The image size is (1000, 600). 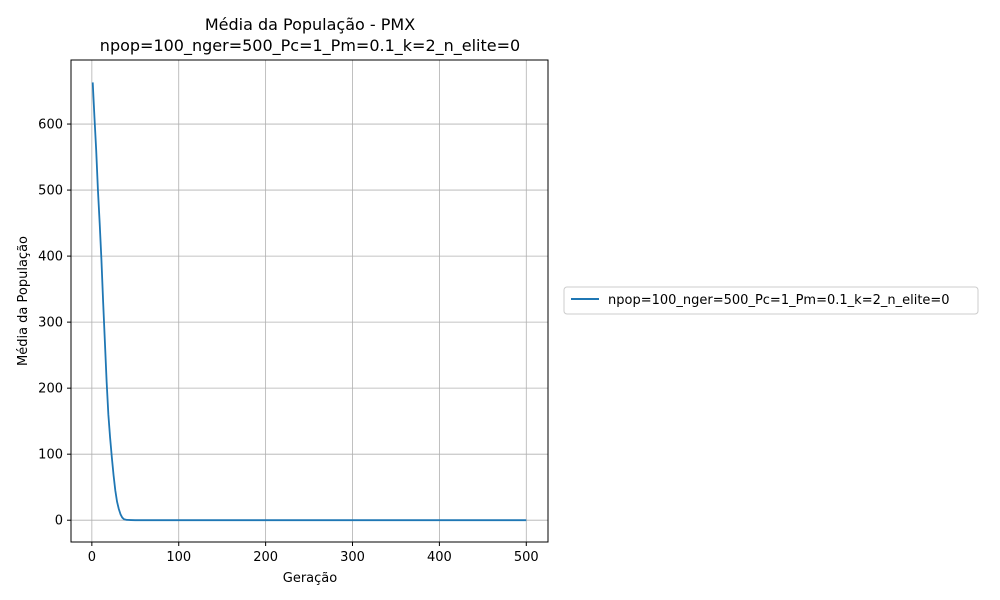 What do you see at coordinates (92, 557) in the screenshot?
I see `x-tick-label: 0` at bounding box center [92, 557].